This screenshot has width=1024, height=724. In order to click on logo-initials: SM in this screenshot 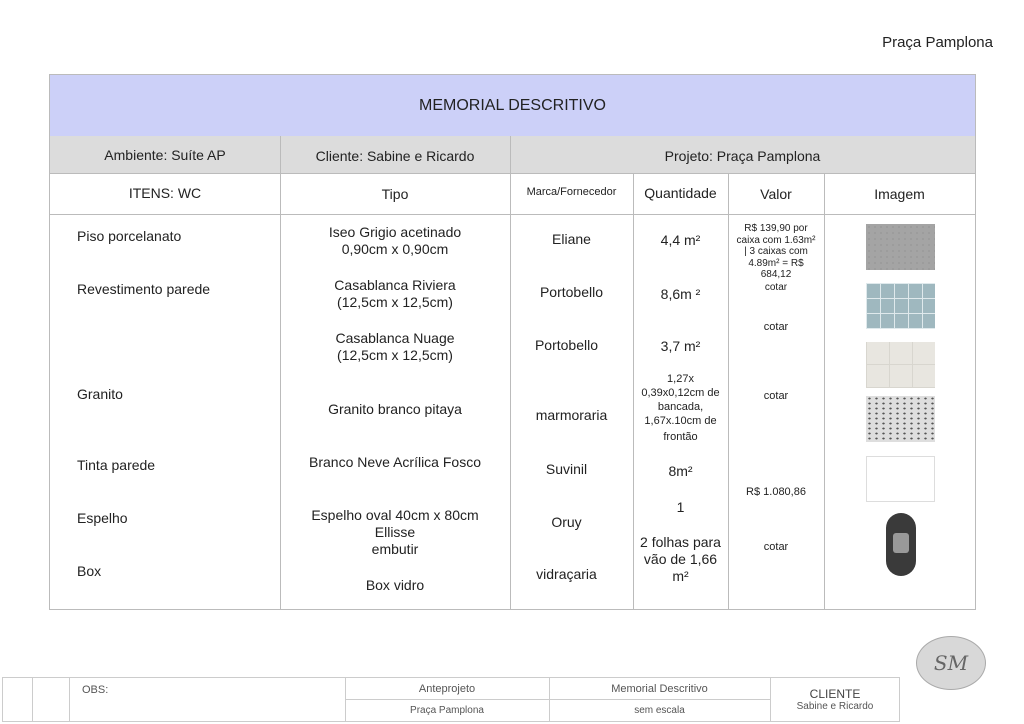, I will do `click(951, 663)`.